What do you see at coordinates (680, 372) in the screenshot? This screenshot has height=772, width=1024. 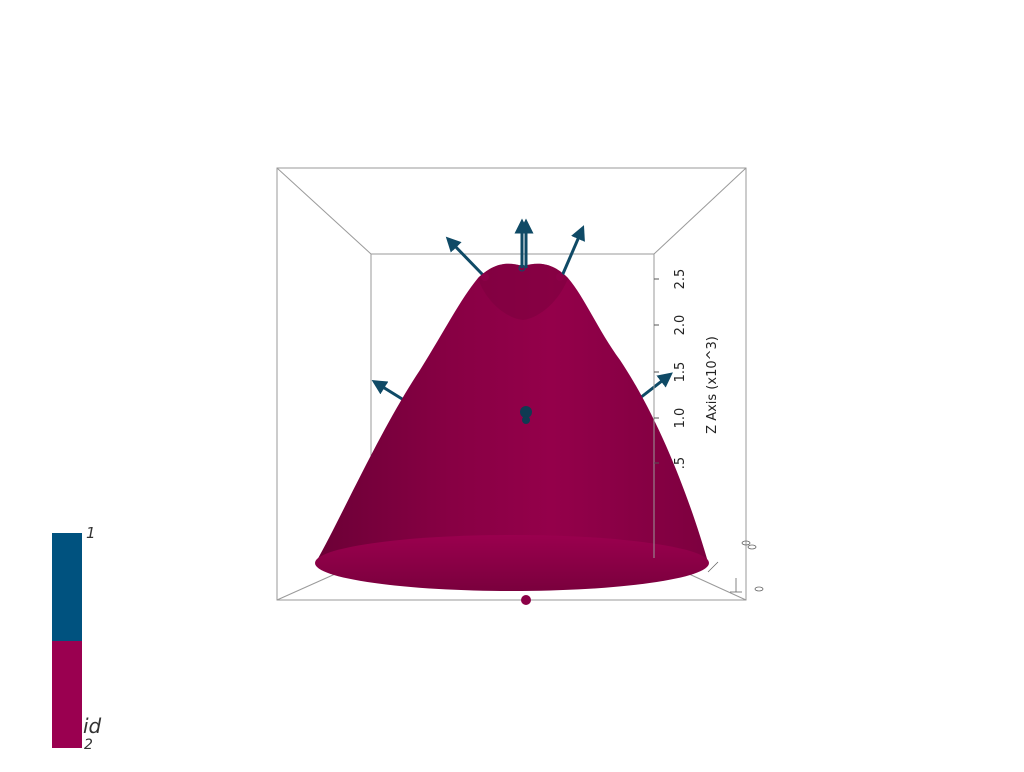 I see `z-axis-tick-label: 1.5` at bounding box center [680, 372].